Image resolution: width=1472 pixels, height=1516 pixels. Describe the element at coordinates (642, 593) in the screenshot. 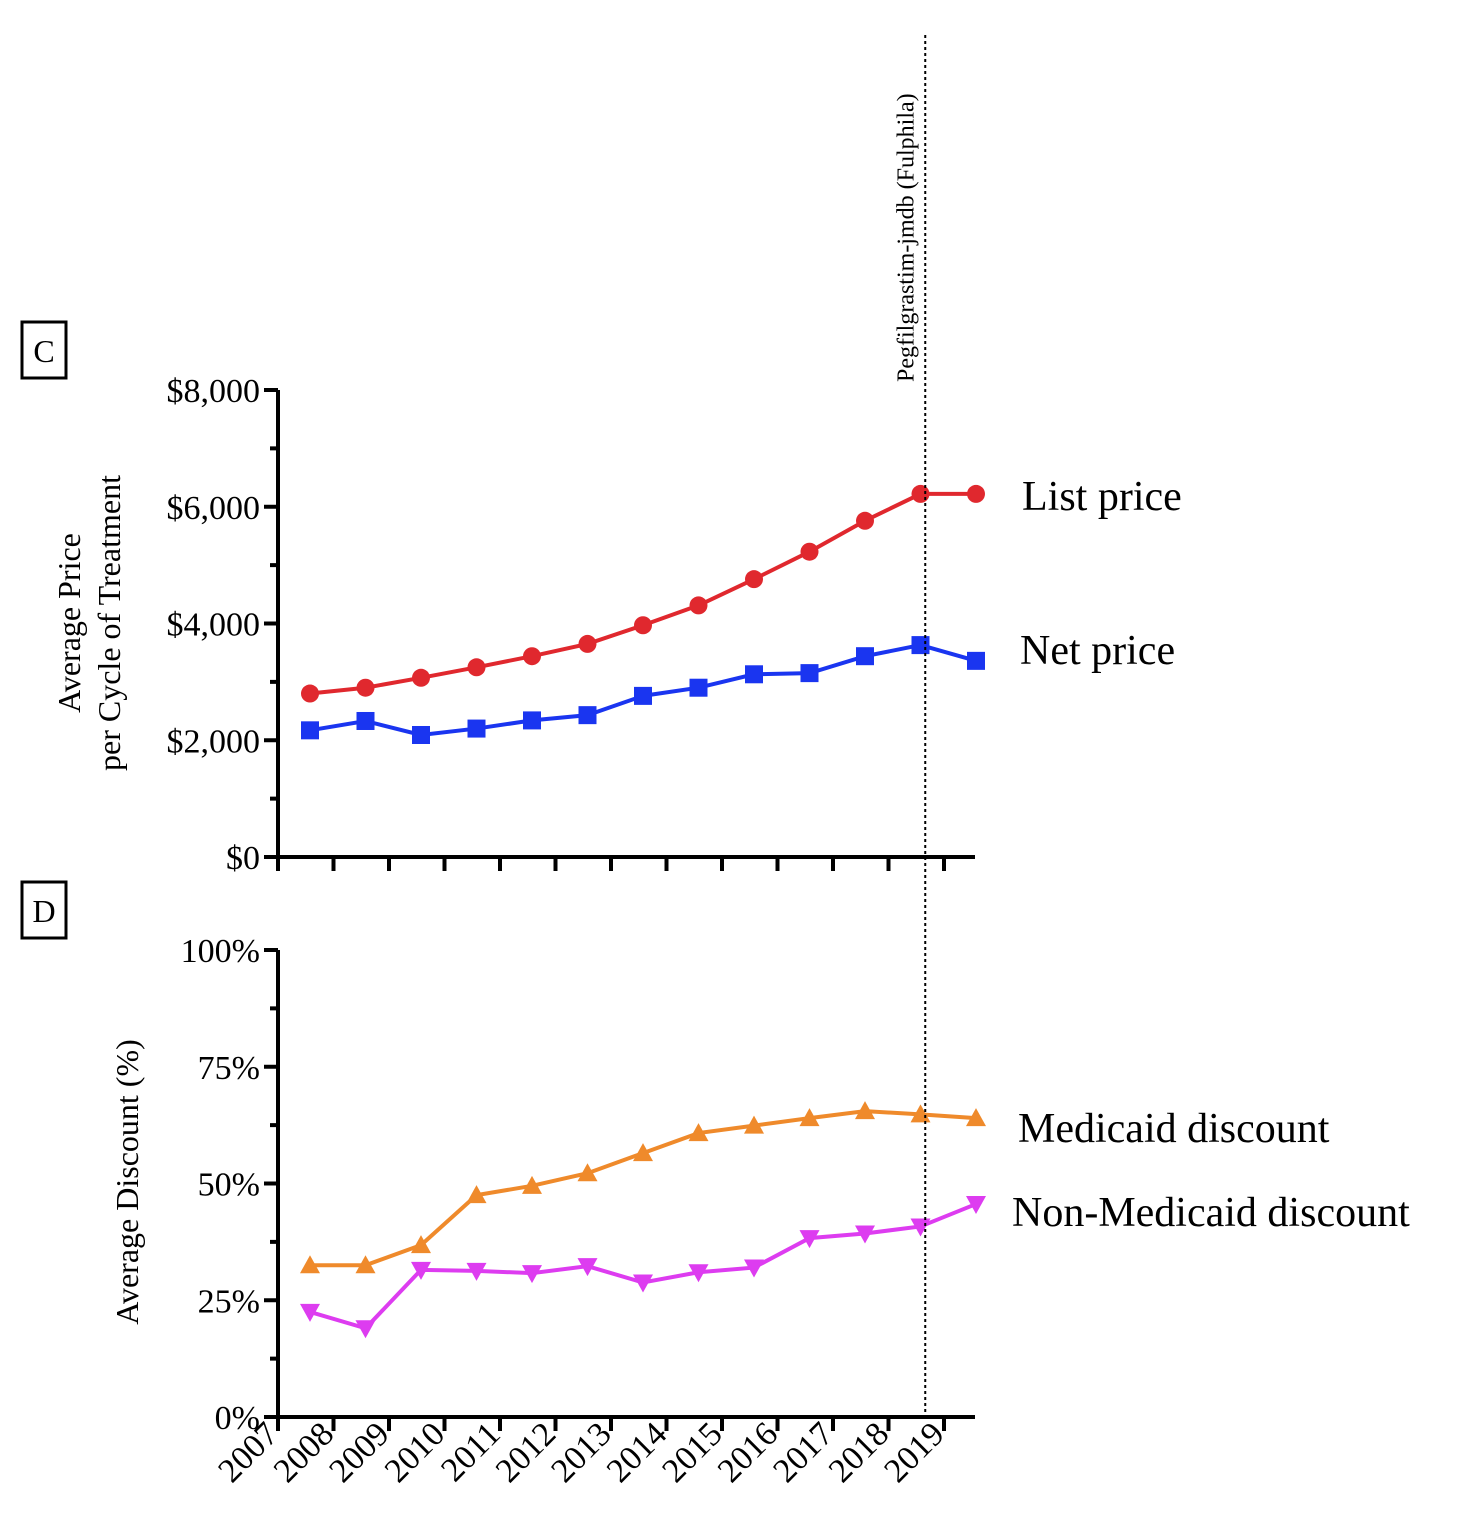

I see `list-price-line` at that location.